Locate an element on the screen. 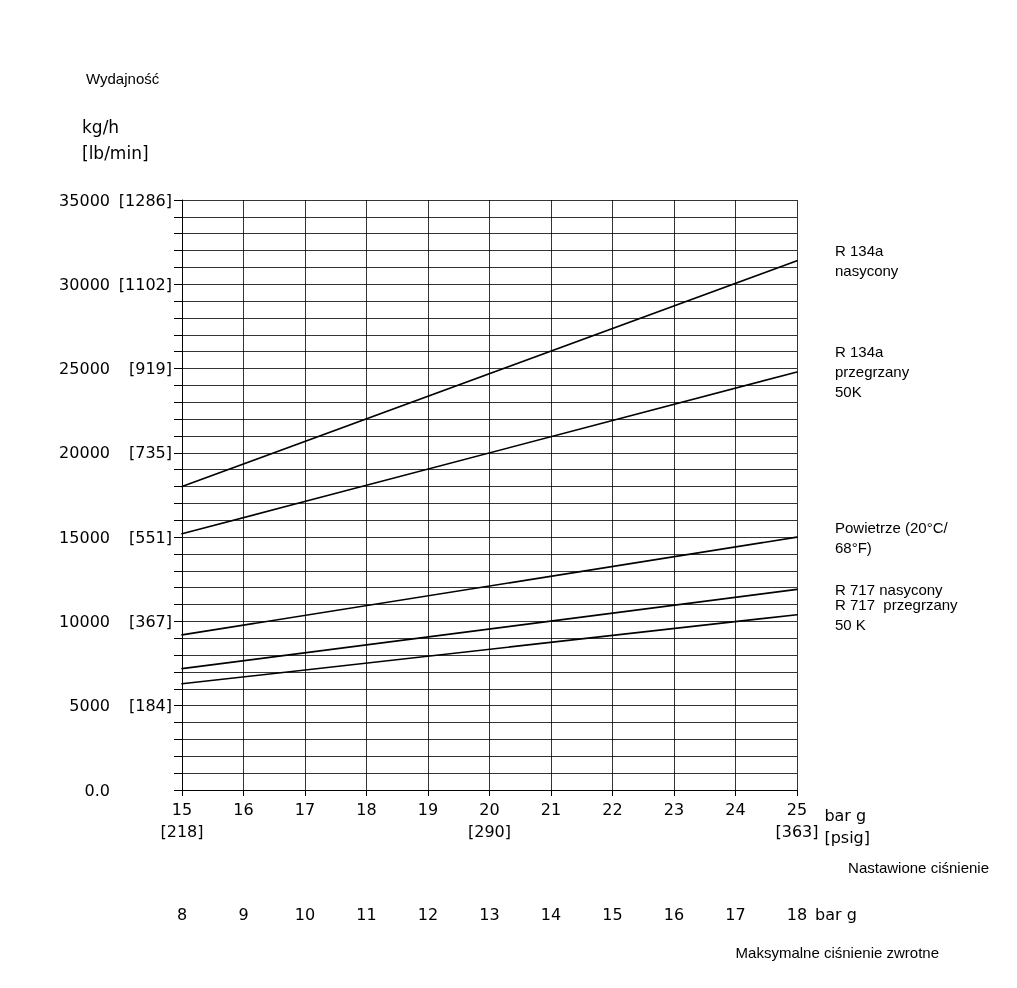 The width and height of the screenshot is (1017, 988). x2-tick-label: 16 is located at coordinates (674, 914).